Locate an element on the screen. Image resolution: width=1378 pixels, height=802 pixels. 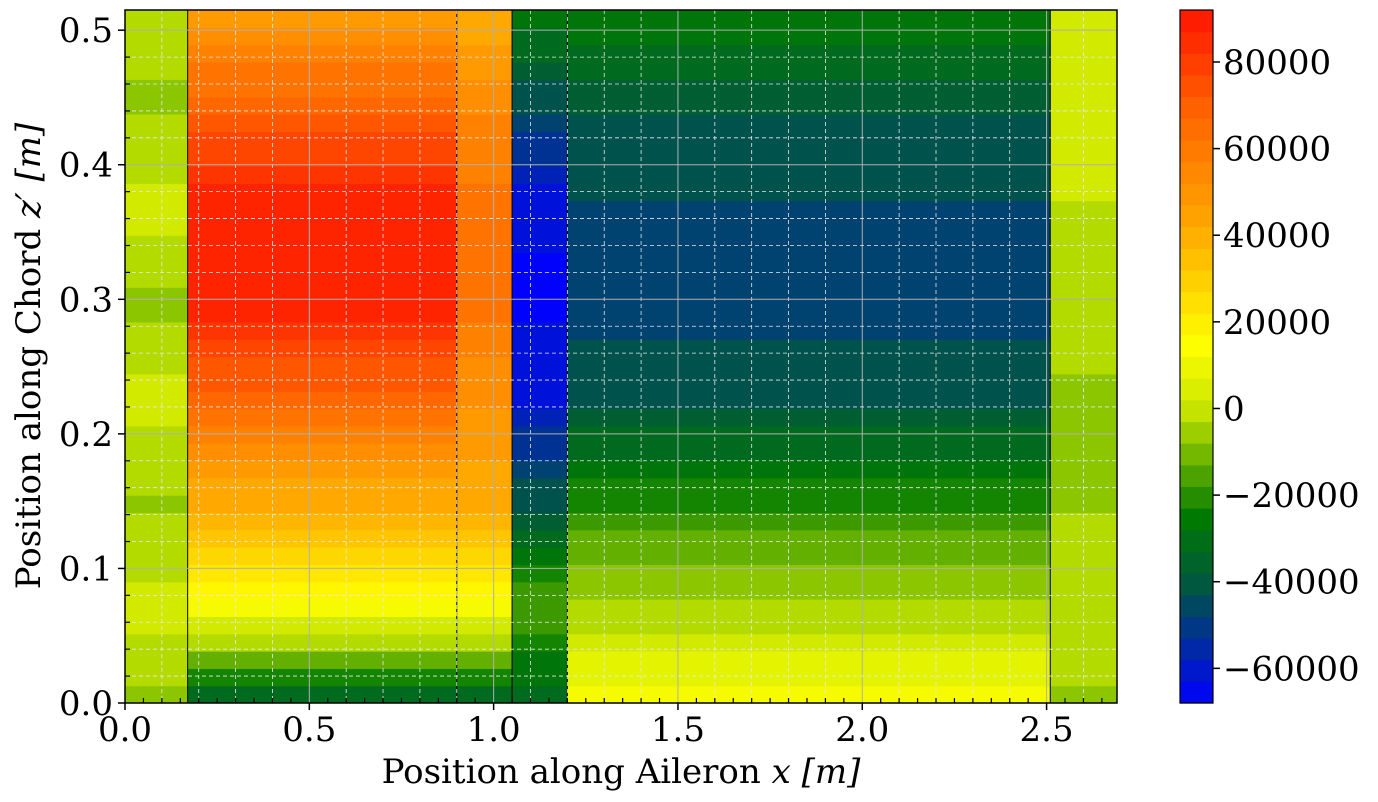
y-tick-label: 0.4 is located at coordinates (86, 166).